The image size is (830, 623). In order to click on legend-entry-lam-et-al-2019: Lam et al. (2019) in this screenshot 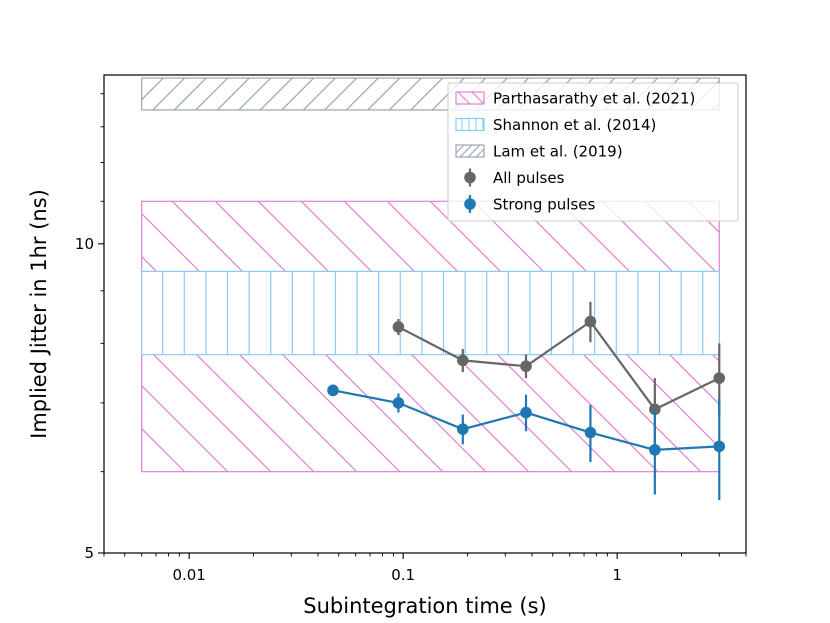, I will do `click(539, 152)`.